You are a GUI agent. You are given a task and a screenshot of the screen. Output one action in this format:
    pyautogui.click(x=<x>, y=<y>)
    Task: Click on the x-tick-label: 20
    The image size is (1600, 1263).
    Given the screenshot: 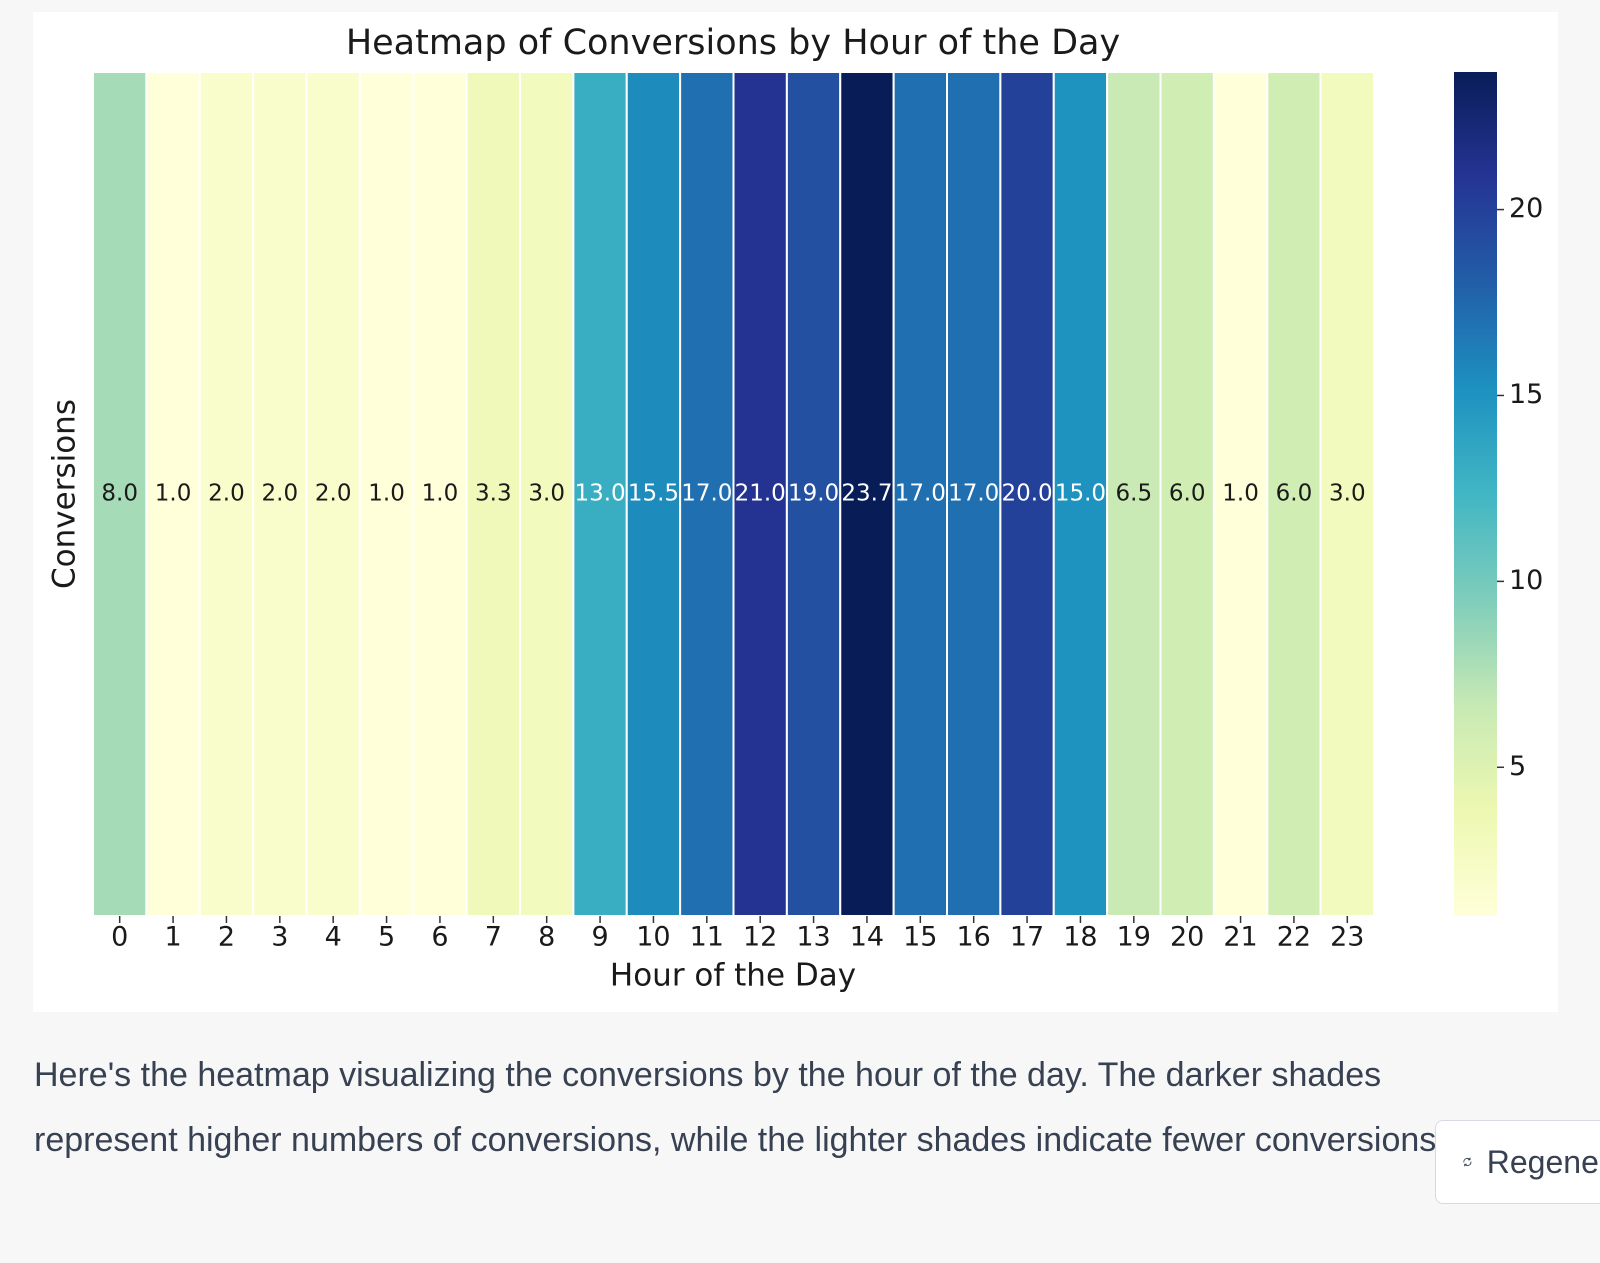 What is the action you would take?
    pyautogui.click(x=1187, y=937)
    